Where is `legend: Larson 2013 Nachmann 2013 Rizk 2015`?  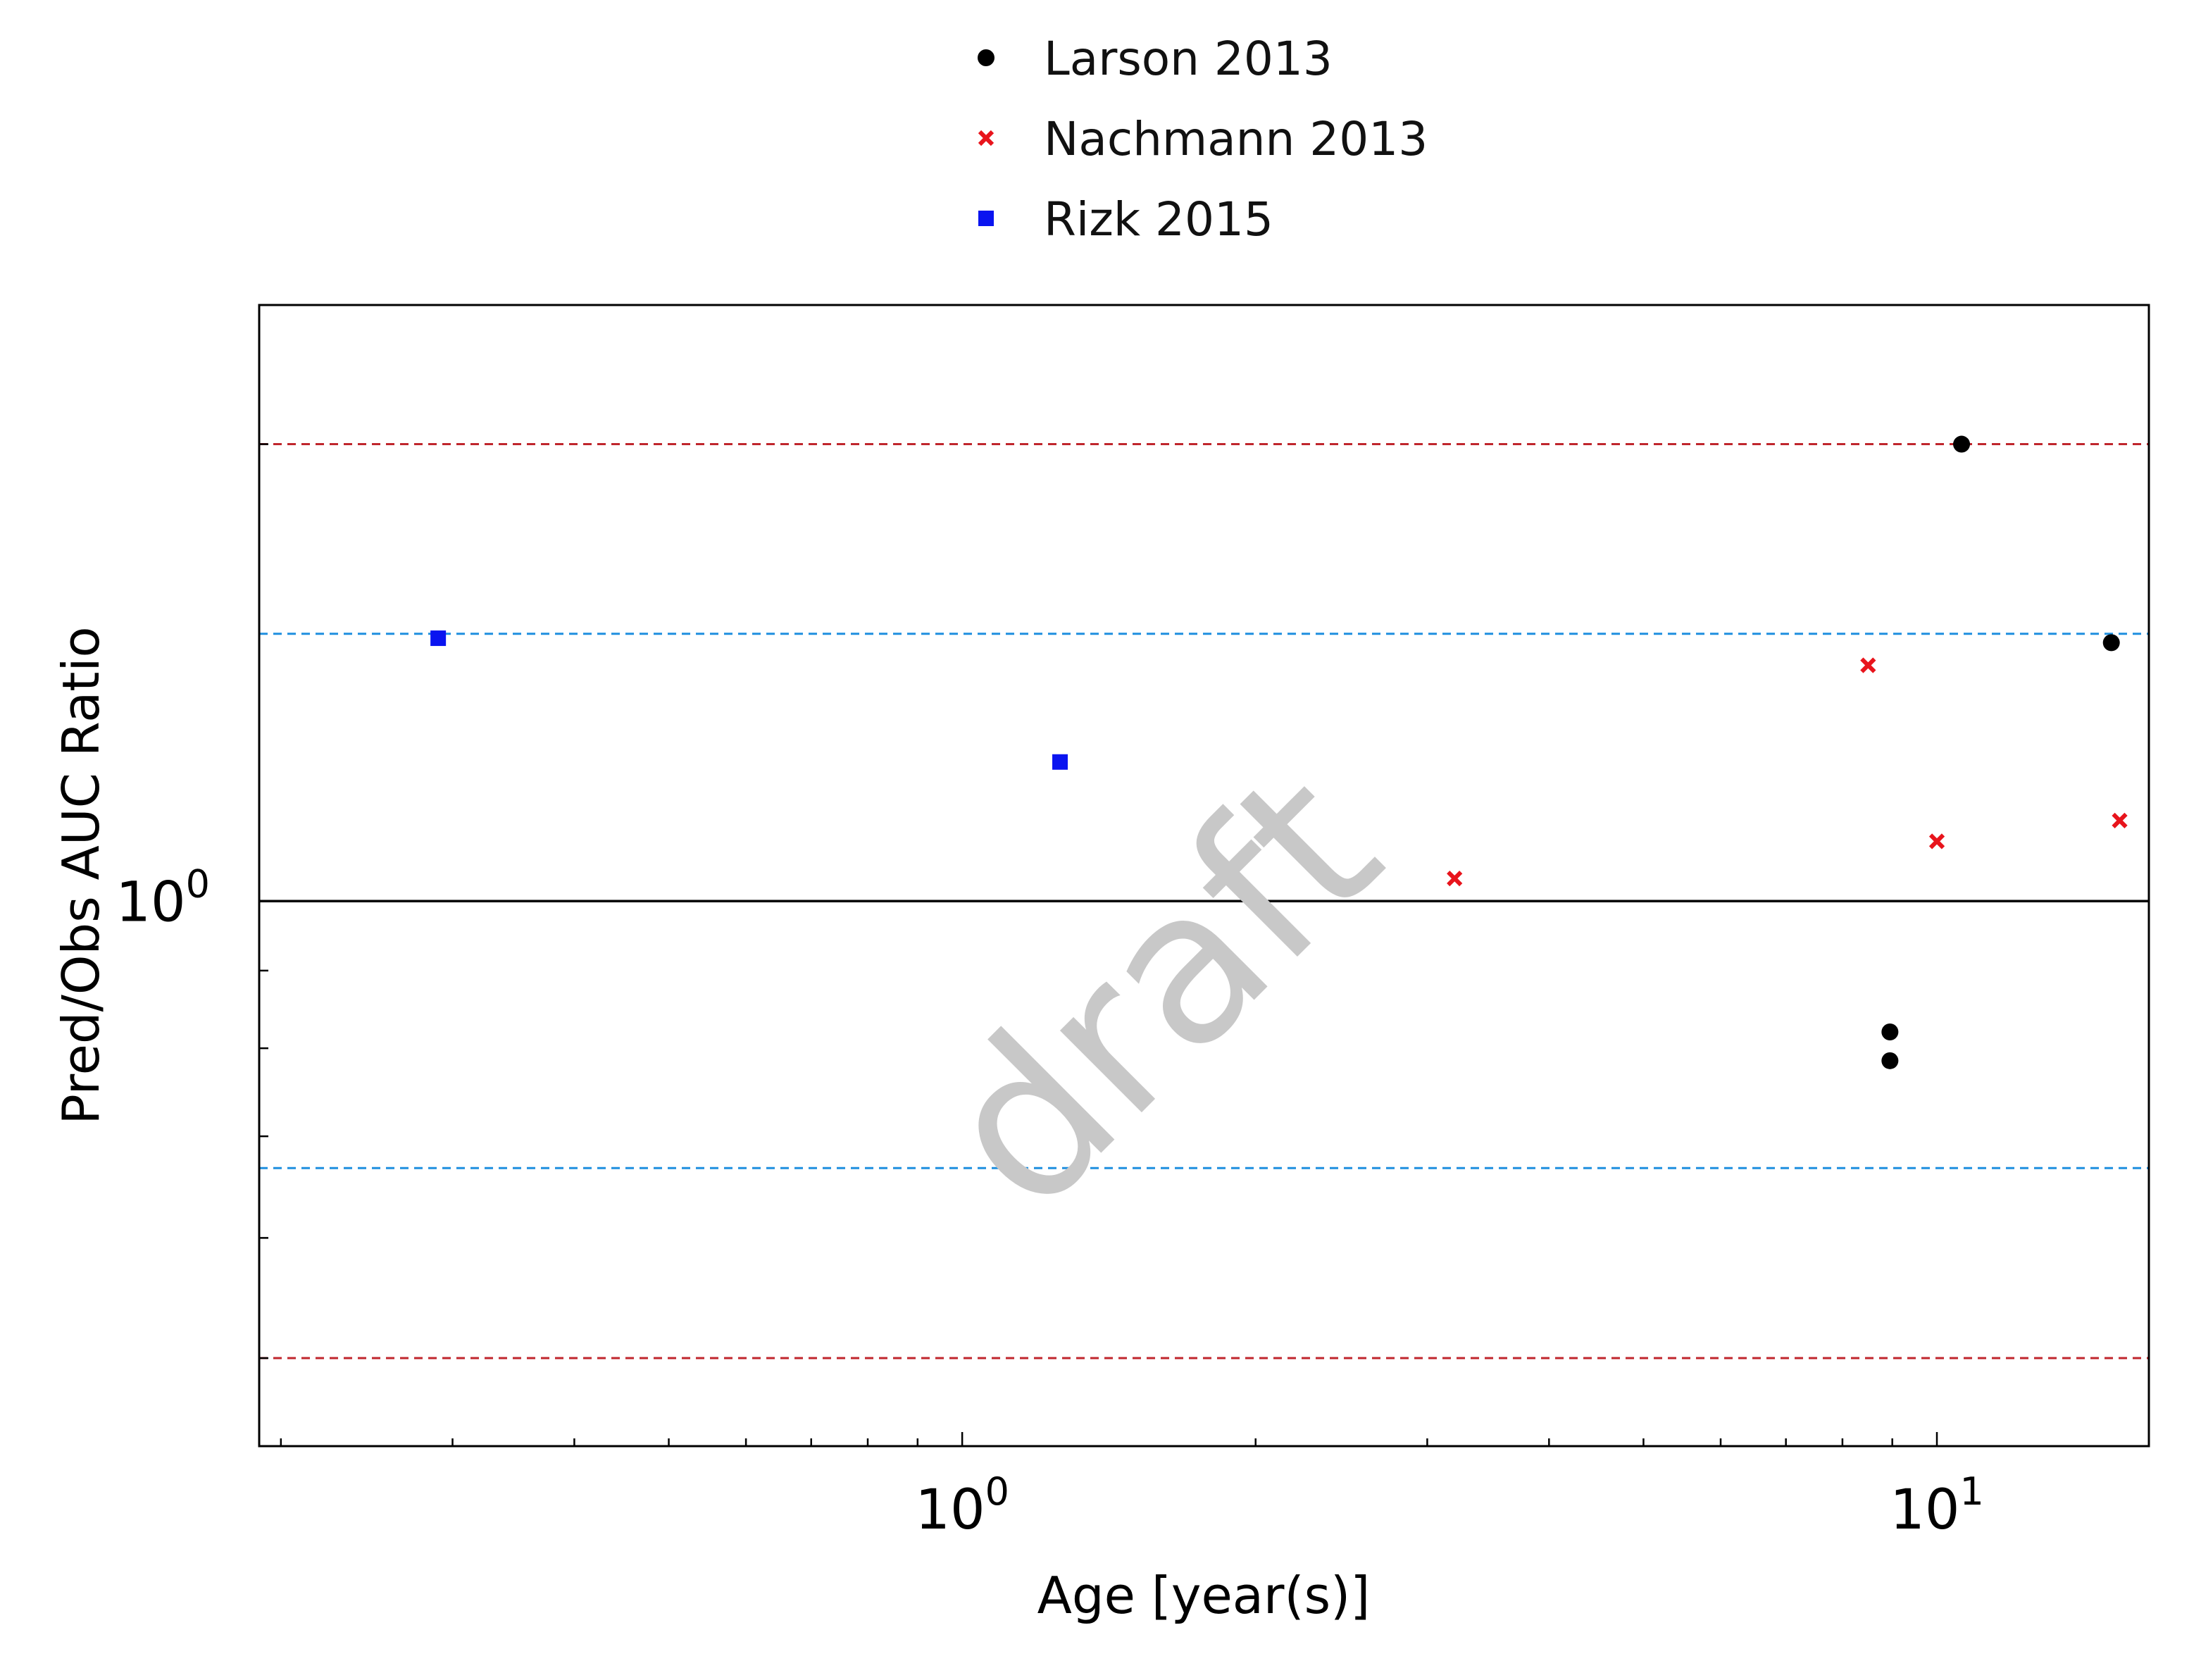
legend: Larson 2013 Nachmann 2013 Rizk 2015 is located at coordinates (1203, 139).